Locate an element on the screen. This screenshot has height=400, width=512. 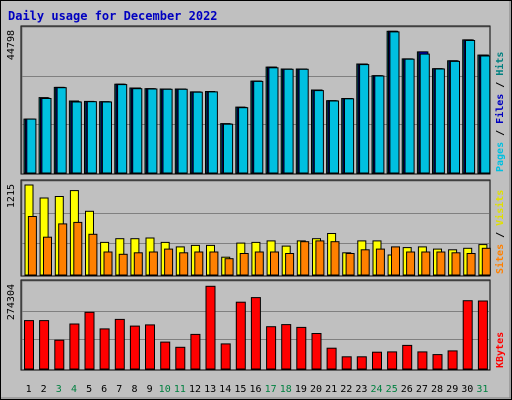
x-tick-label: 31 is located at coordinates (482, 389).